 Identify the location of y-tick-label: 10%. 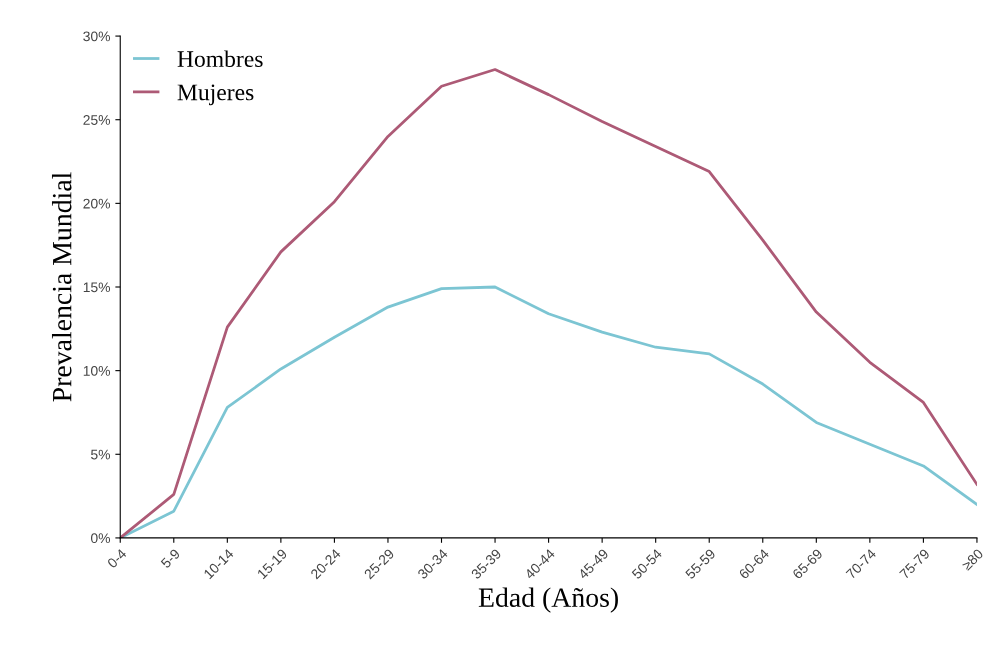
(97, 370).